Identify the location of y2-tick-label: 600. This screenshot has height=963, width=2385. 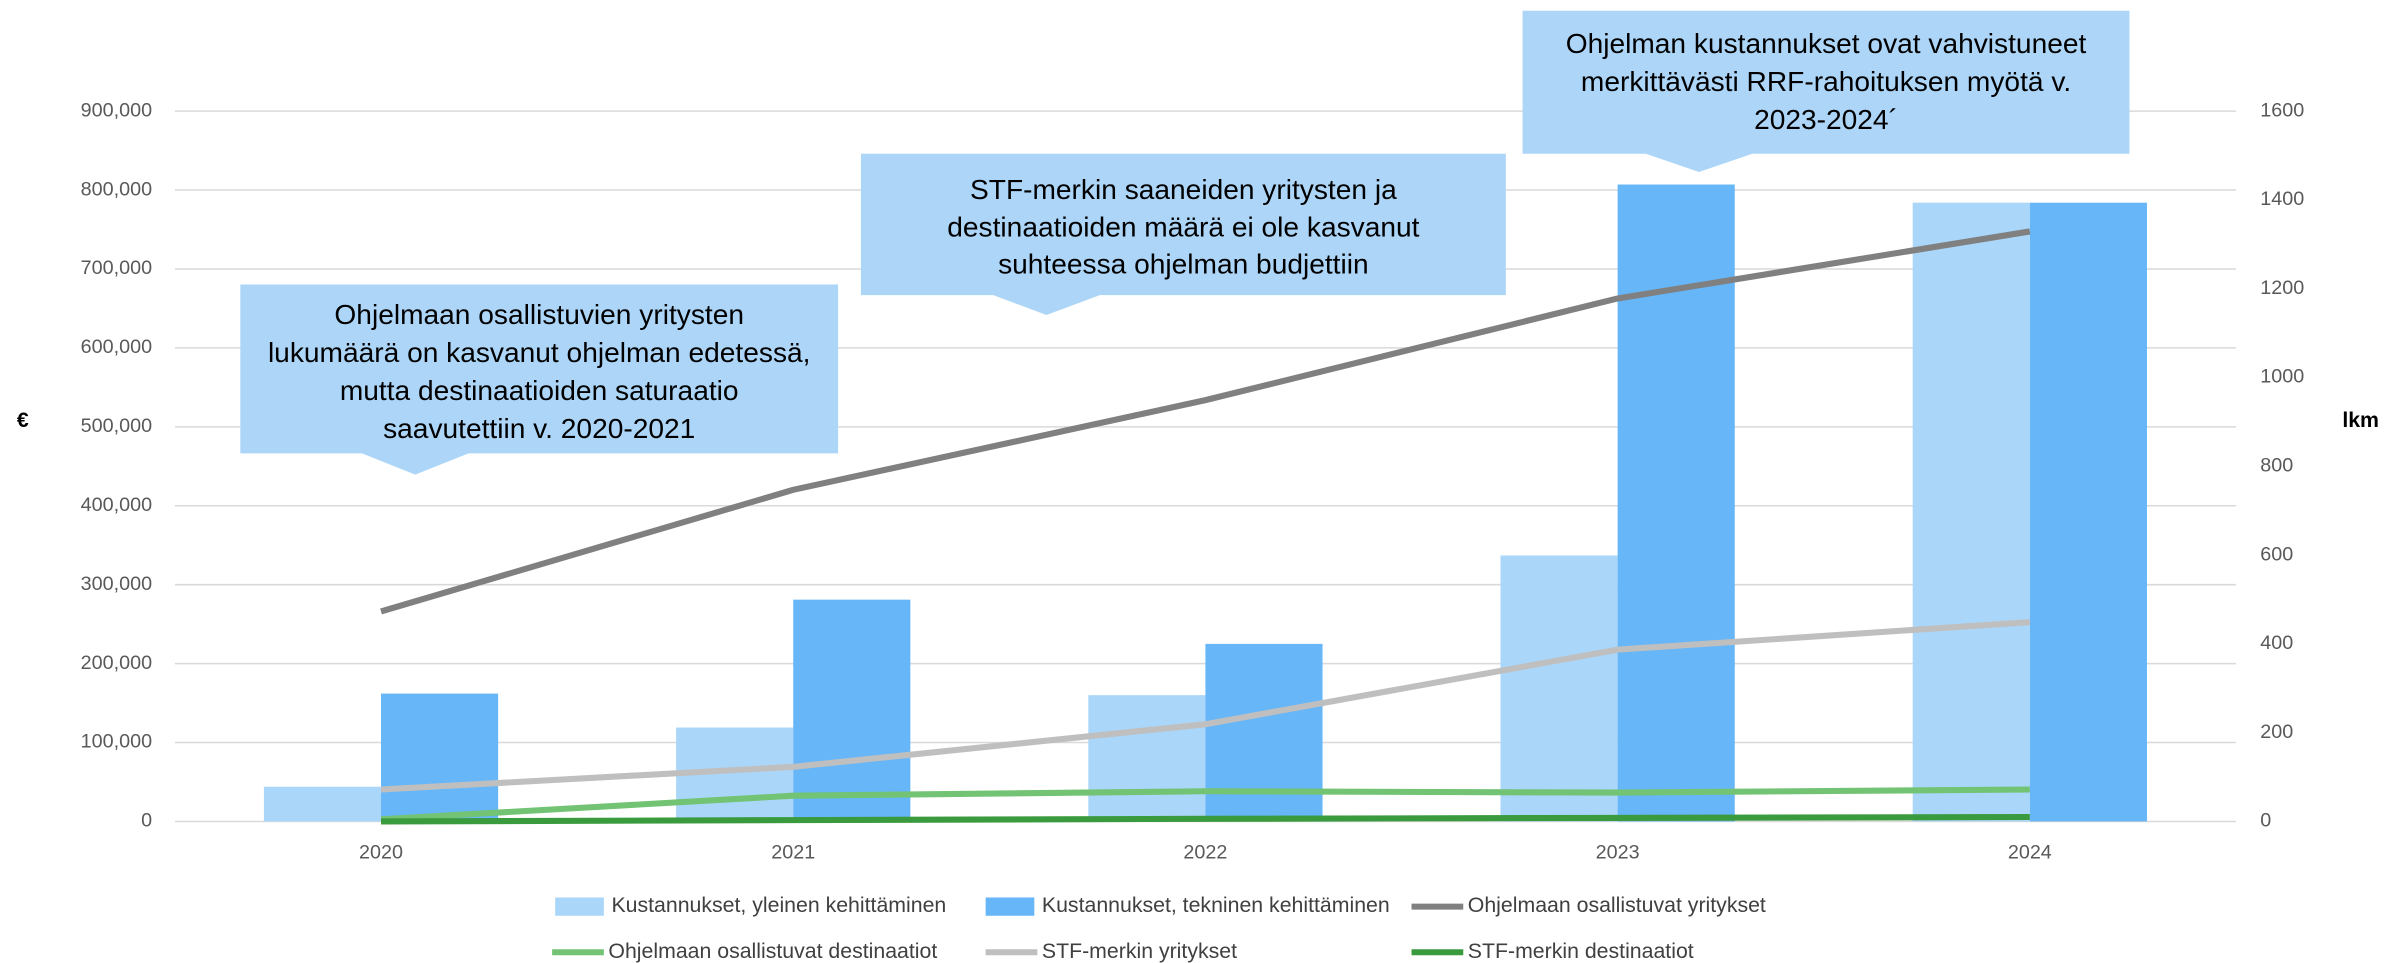
(2276, 554).